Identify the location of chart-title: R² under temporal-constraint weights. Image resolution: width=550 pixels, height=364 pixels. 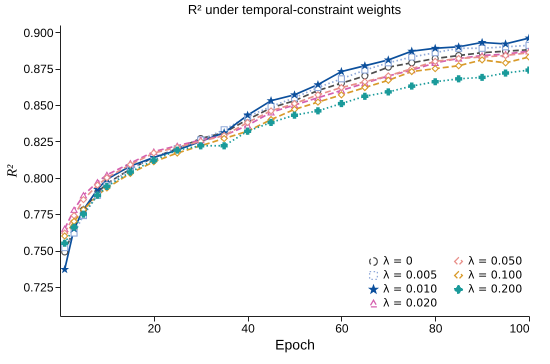
(295, 9).